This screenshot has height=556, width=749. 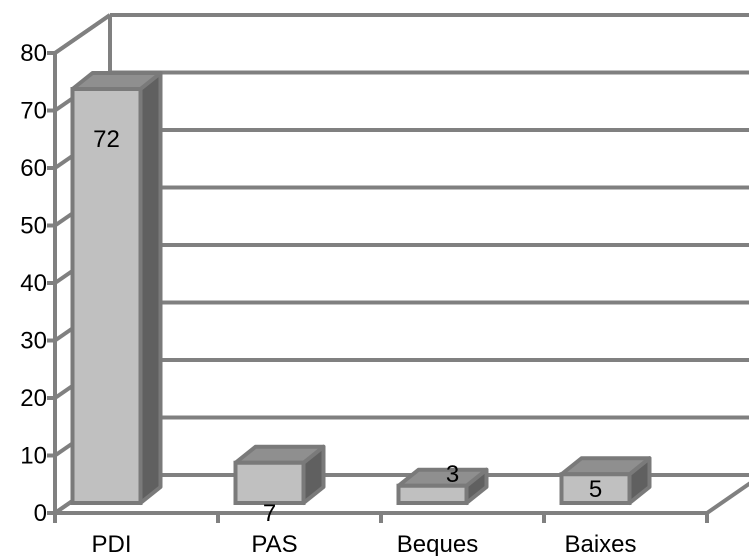 What do you see at coordinates (33, 456) in the screenshot?
I see `y-tick-label: 10` at bounding box center [33, 456].